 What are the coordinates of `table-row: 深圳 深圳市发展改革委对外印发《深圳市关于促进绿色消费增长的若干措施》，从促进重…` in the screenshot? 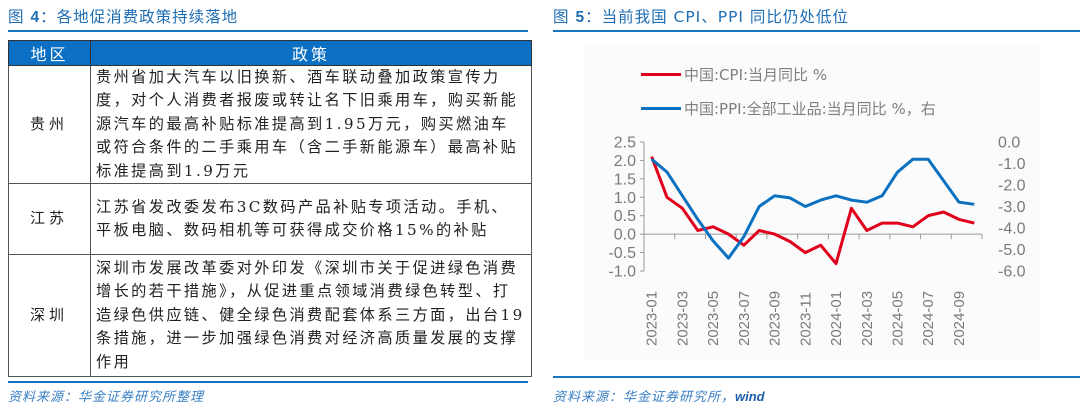 It's located at (270, 316).